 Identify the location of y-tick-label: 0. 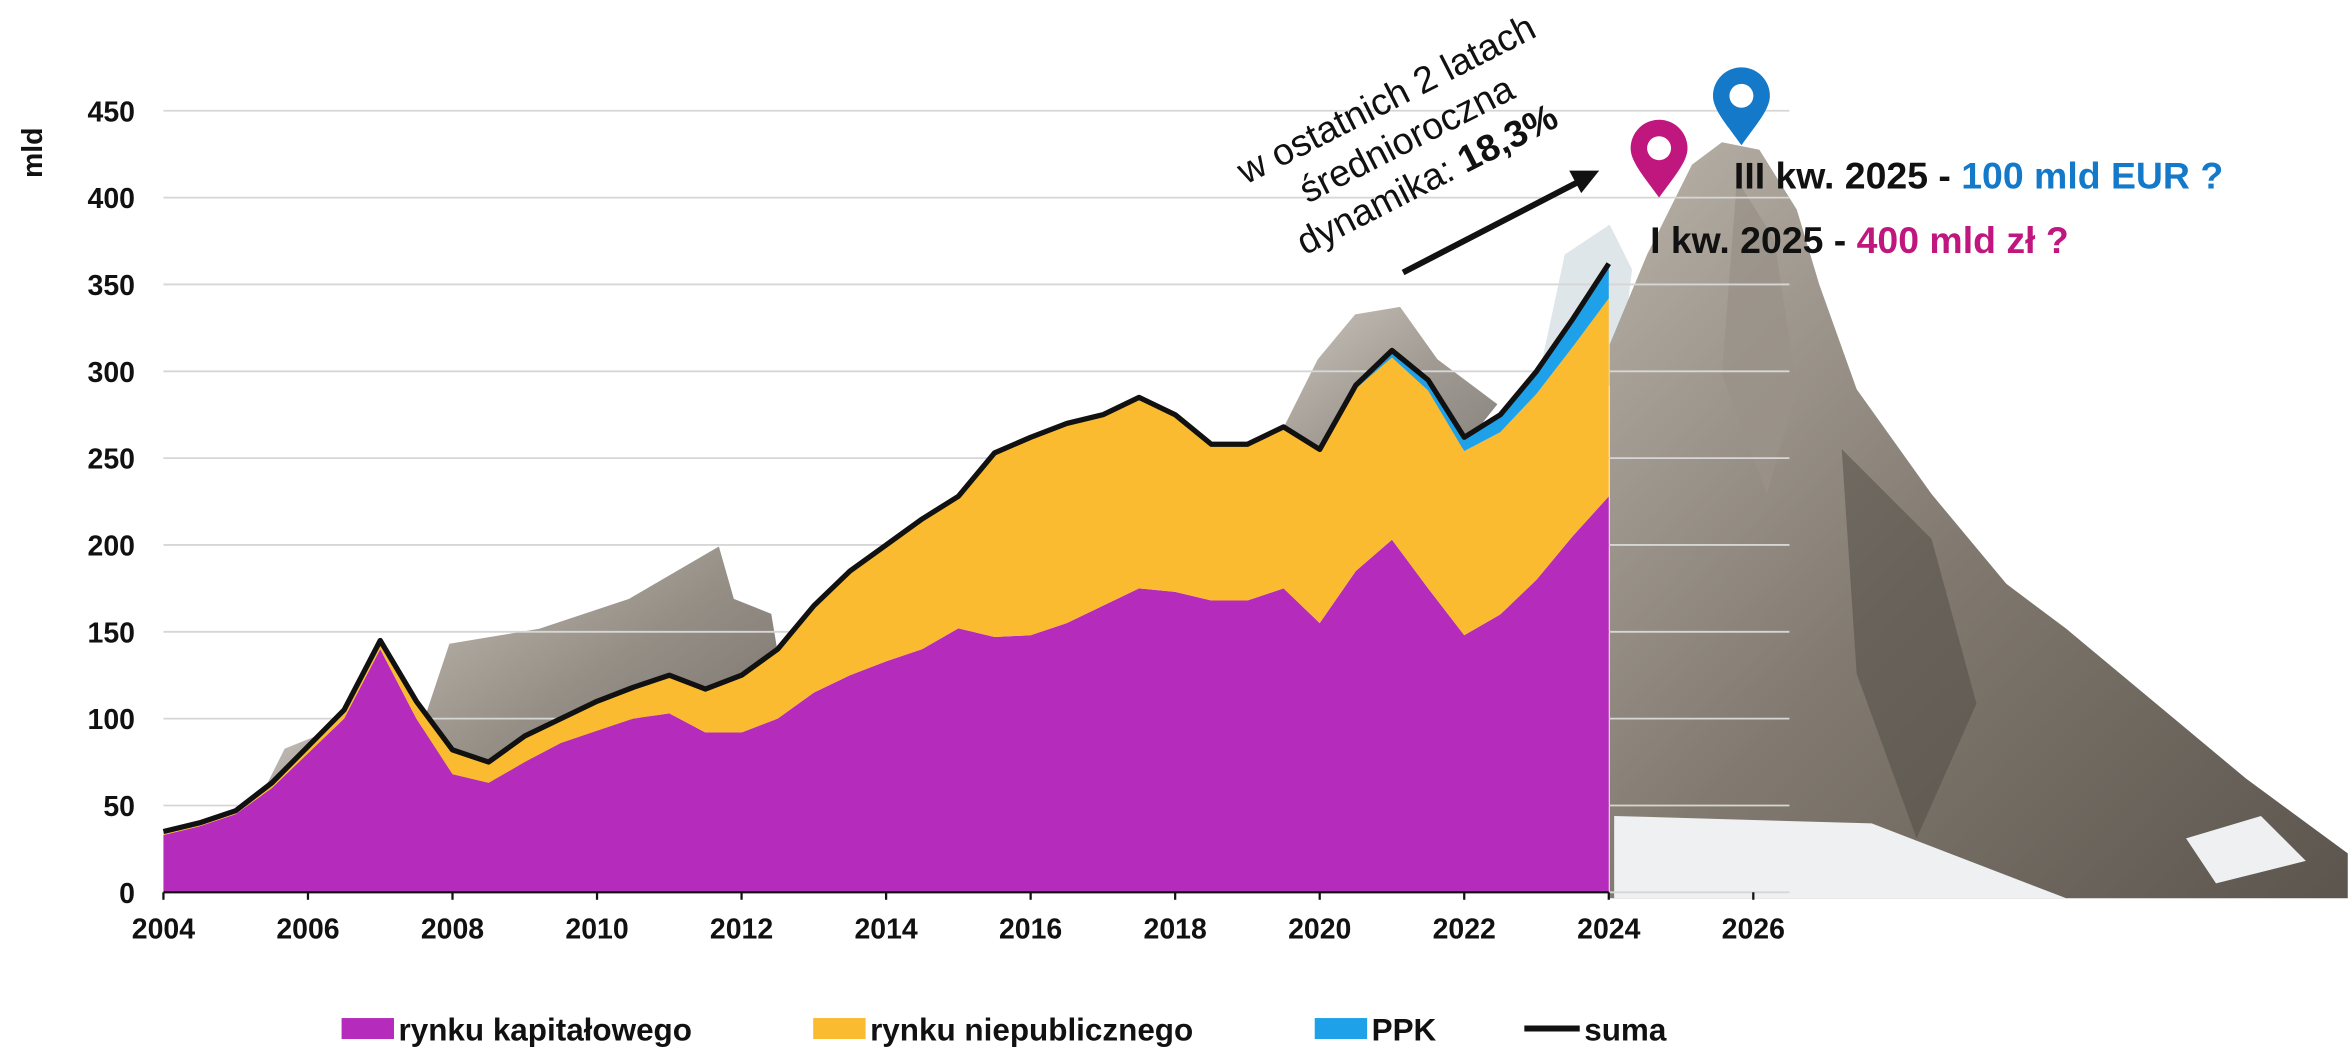
(127, 894).